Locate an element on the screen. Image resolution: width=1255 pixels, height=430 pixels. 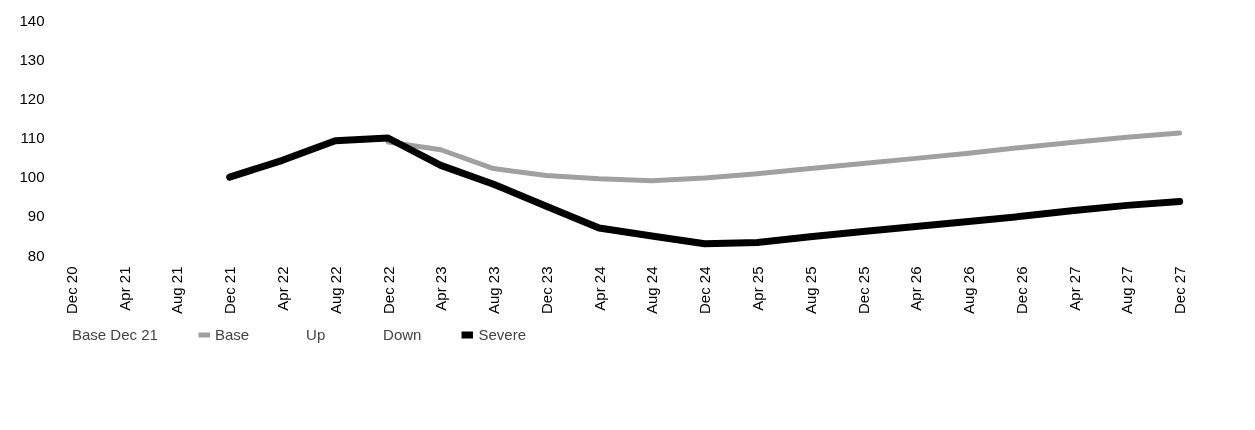
x-tick-label: Dec 22 is located at coordinates (388, 290).